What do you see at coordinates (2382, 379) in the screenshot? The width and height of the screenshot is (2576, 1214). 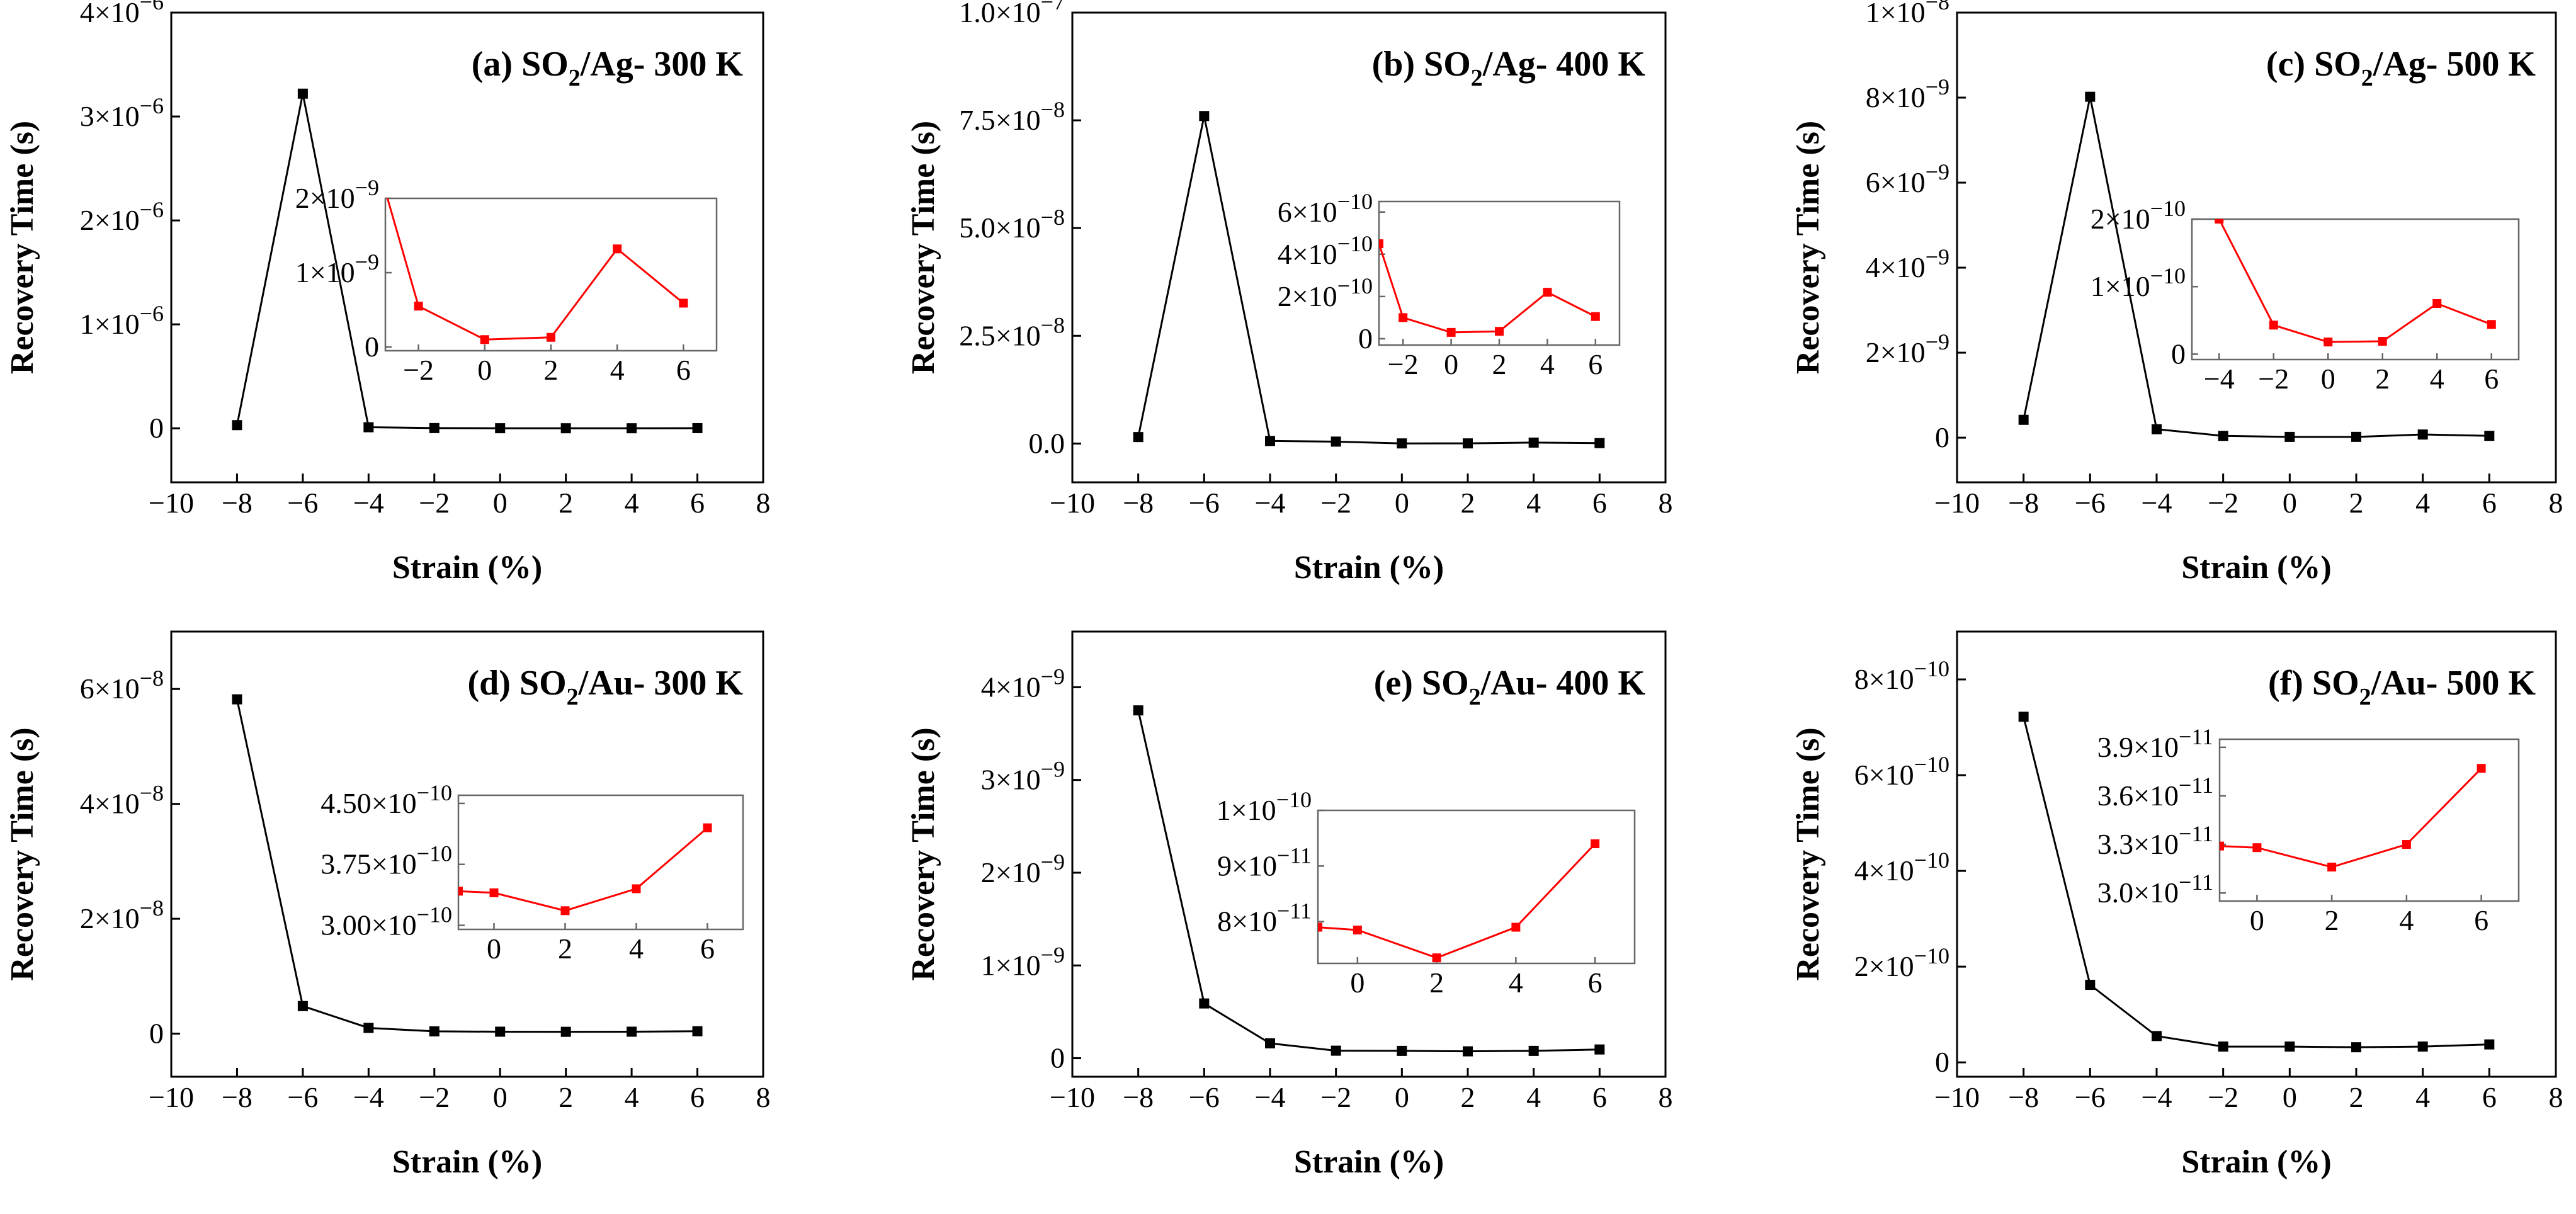 I see `inset-x-tick-label: 2` at bounding box center [2382, 379].